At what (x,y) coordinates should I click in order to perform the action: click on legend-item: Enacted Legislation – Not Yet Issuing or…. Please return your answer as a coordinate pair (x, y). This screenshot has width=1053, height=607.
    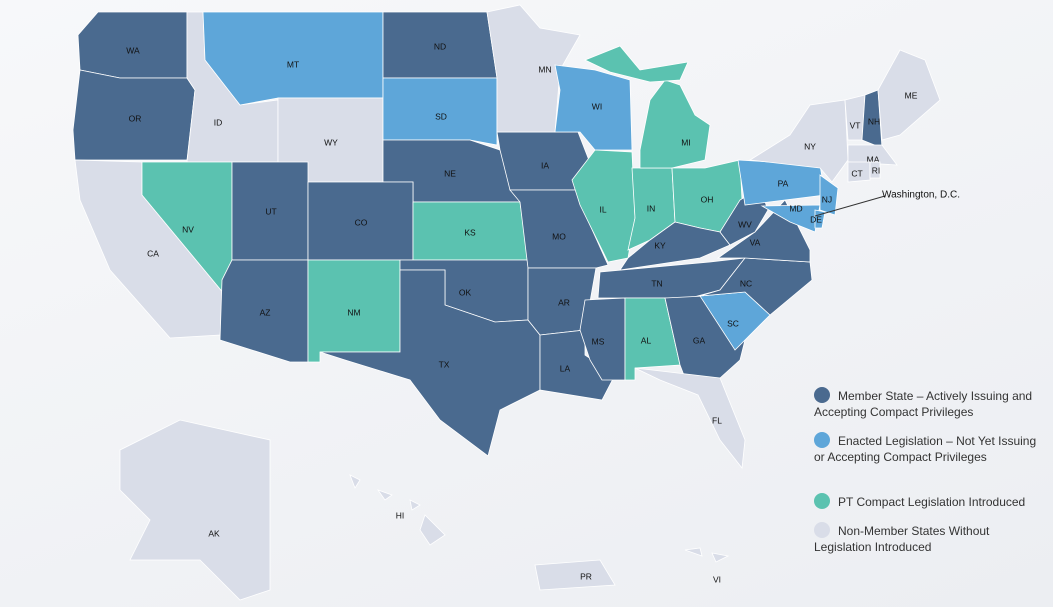
    Looking at the image, I should click on (926, 448).